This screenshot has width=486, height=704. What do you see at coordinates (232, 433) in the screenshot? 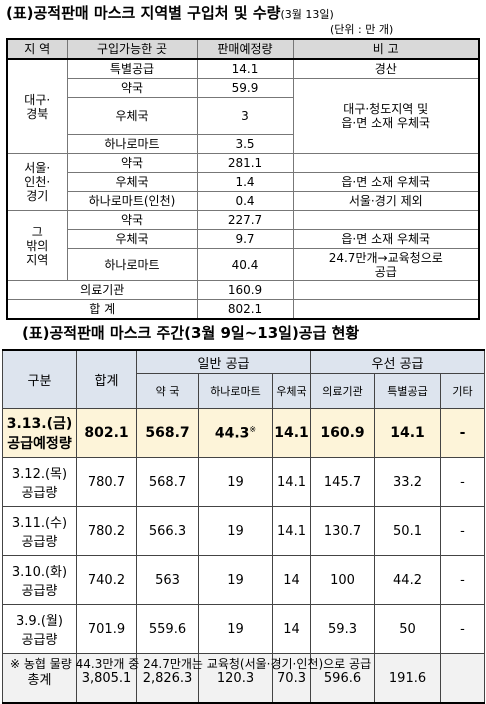
I see `value: 44.3` at bounding box center [232, 433].